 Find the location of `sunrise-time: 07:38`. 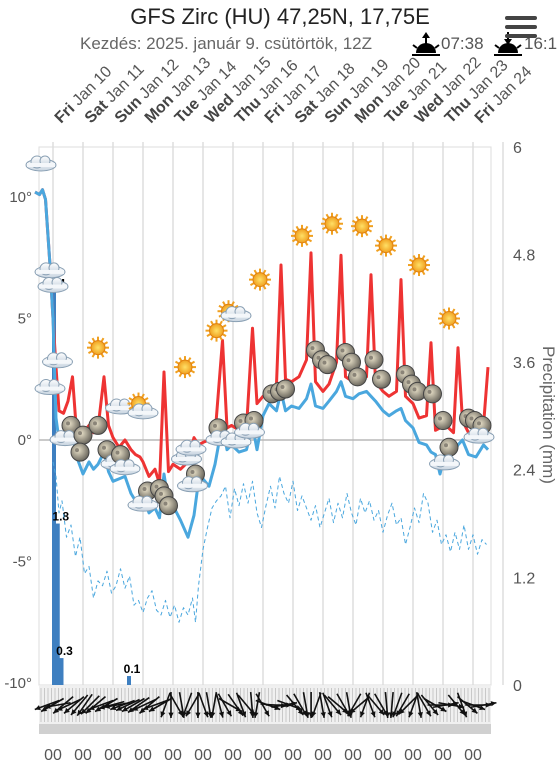

sunrise-time: 07:38 is located at coordinates (462, 43).